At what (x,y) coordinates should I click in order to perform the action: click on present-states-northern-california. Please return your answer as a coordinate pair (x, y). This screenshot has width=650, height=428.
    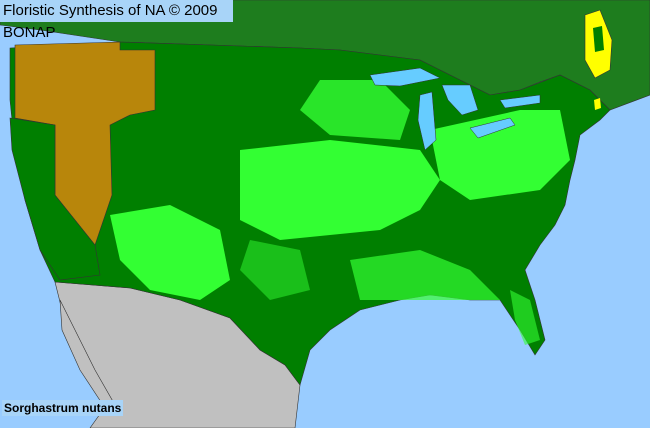
    Looking at the image, I should click on (55, 199).